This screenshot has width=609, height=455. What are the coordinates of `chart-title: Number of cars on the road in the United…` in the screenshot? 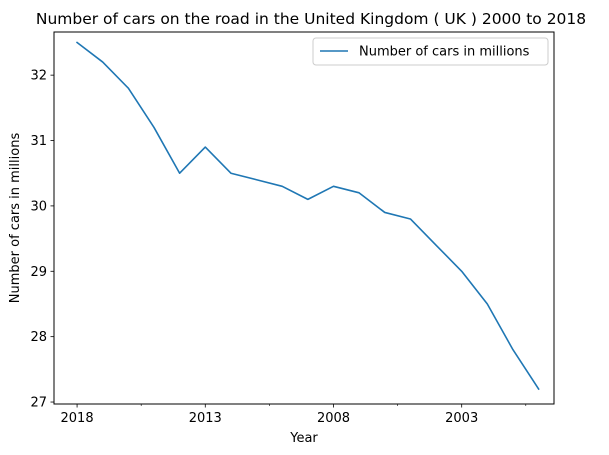 It's located at (311, 19).